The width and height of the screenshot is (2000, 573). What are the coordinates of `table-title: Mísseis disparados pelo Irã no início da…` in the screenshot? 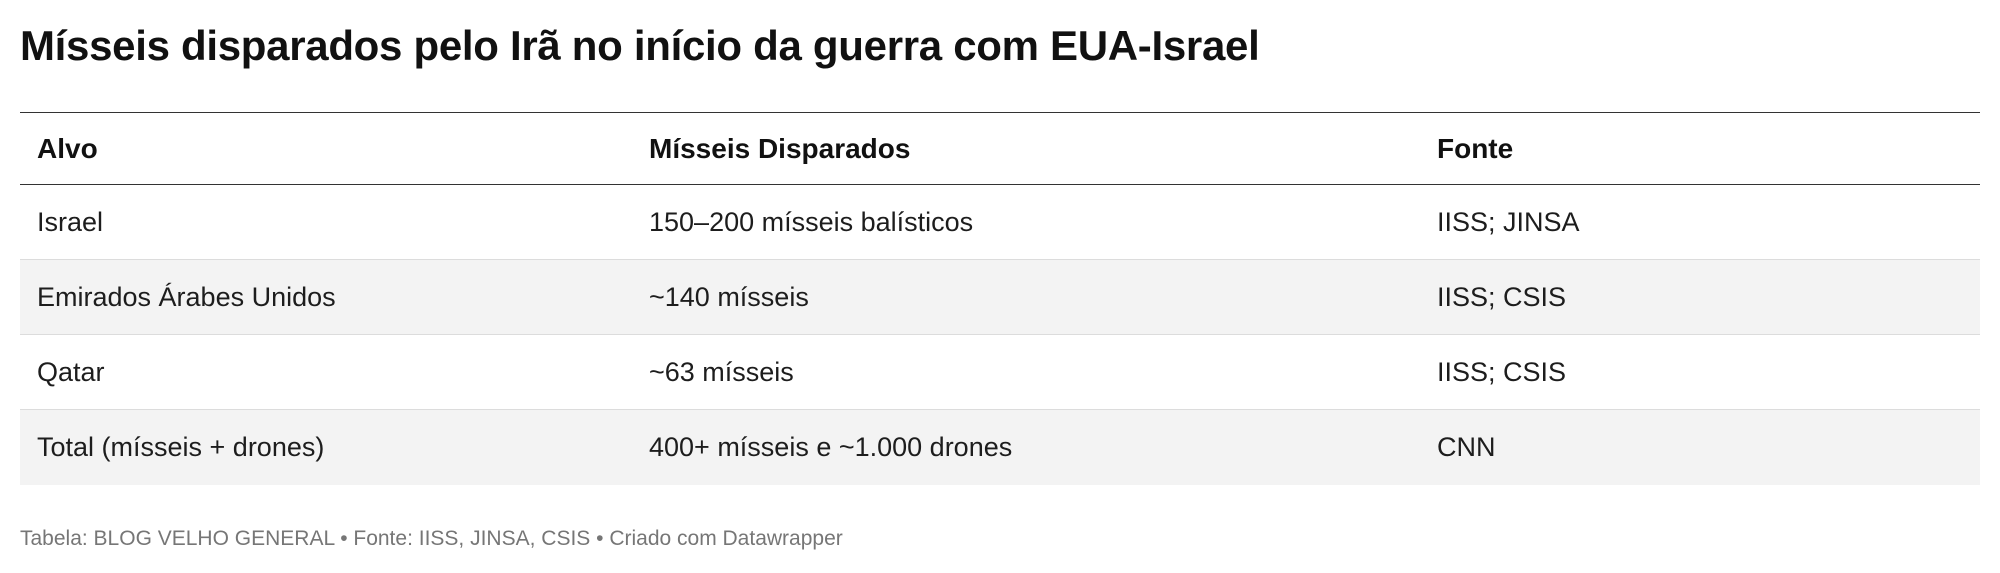 It's located at (640, 45).